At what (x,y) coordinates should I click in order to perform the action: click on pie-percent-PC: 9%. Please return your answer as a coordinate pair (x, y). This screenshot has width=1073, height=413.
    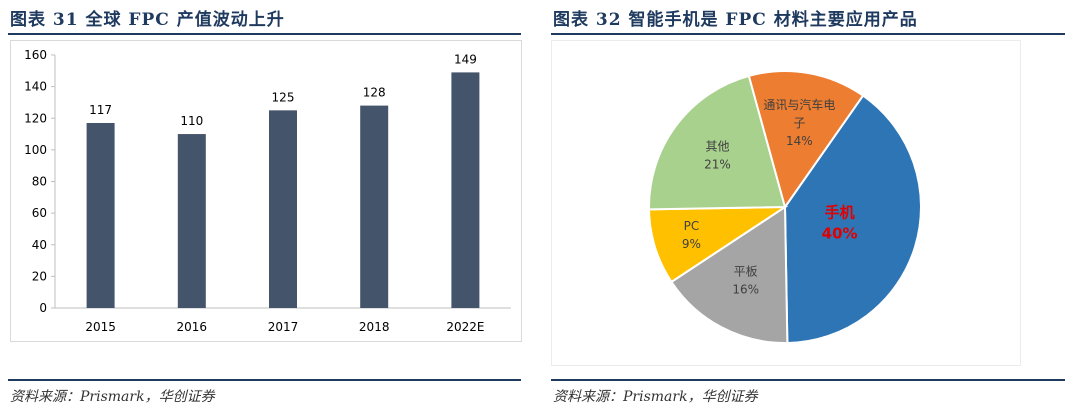
    Looking at the image, I should click on (691, 244).